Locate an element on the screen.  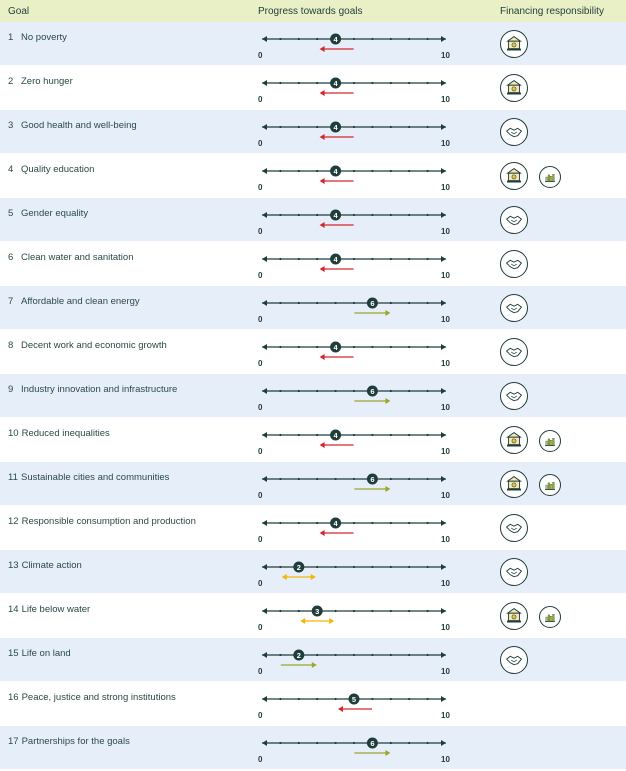
progress-scale: 6 0 10 is located at coordinates (356, 483).